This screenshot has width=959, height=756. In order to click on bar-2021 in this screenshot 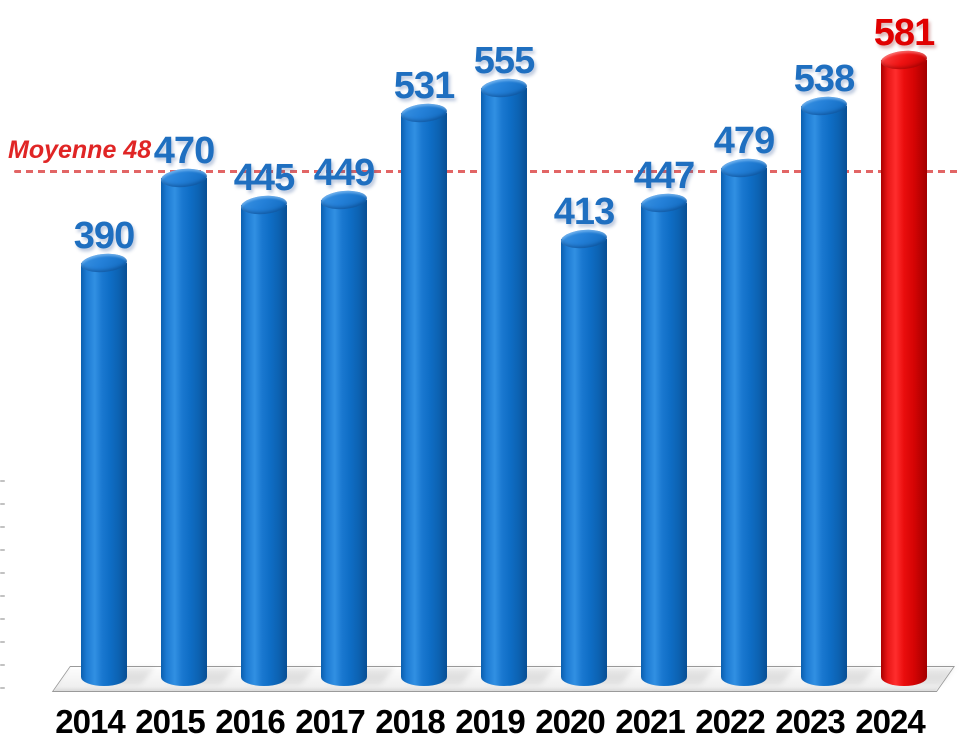, I will do `click(664, 444)`.